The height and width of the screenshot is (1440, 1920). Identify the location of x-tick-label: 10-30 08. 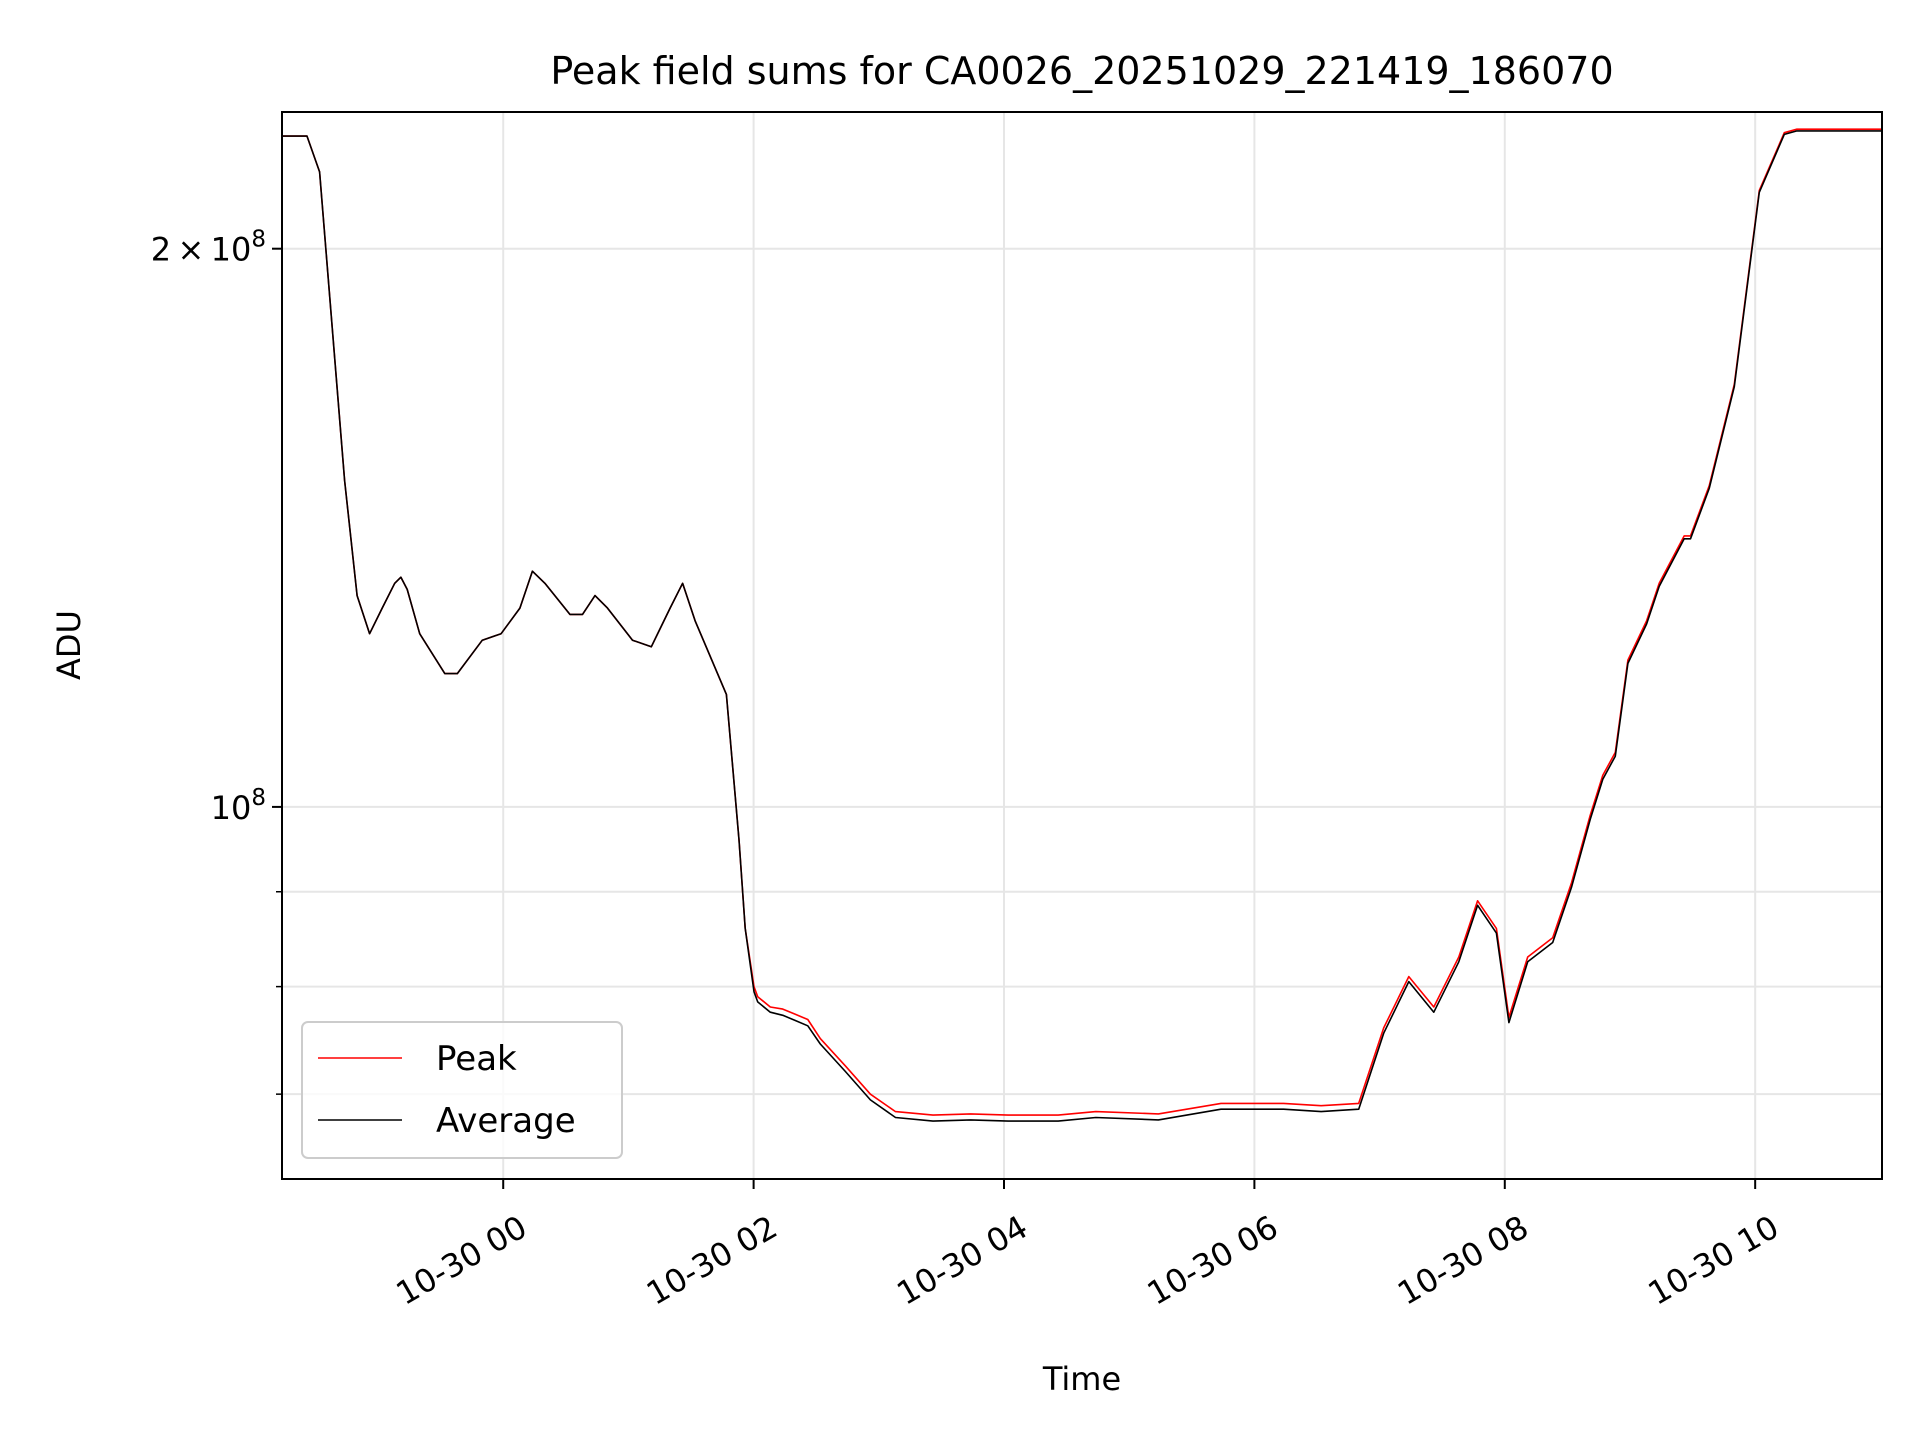
(1463, 1260).